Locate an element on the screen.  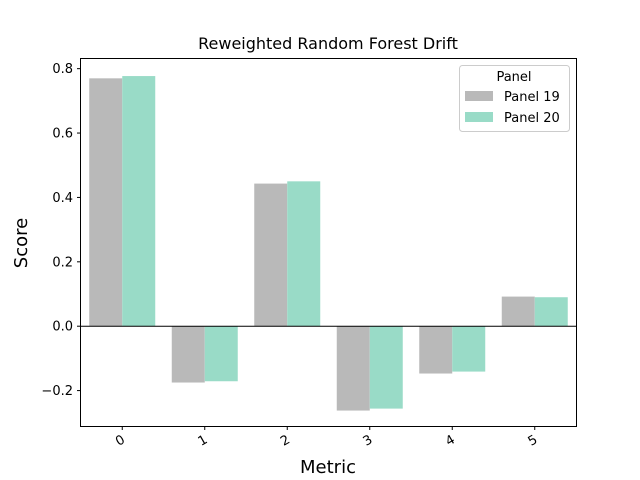
y-axis: −0.2 0.0 0.2 0.4 0.6 0.8 is located at coordinates (61, 230).